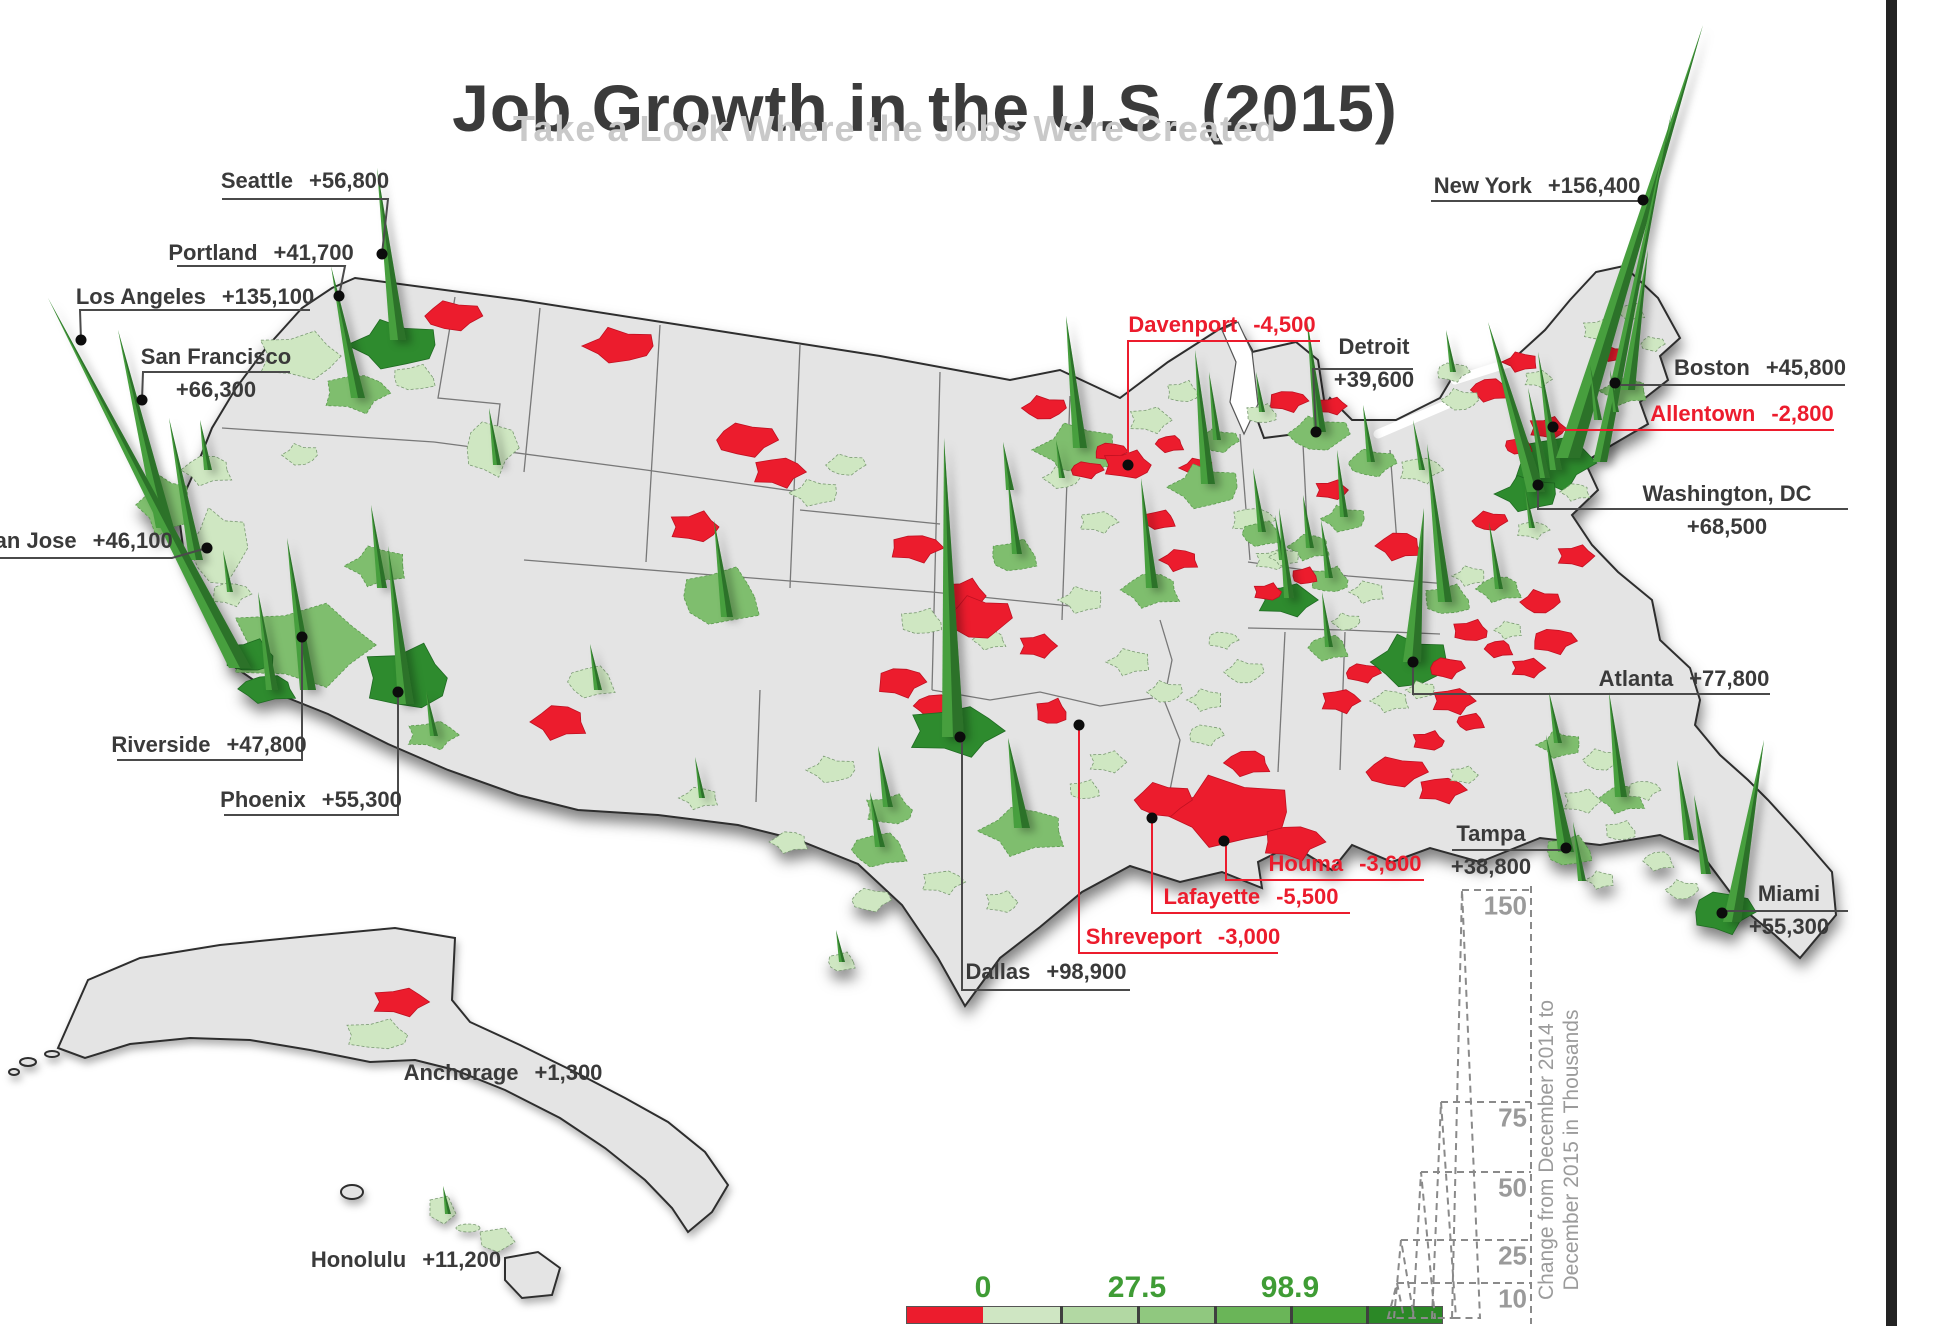 The image size is (1942, 1326). Describe the element at coordinates (361, 799) in the screenshot. I see `city-value: +55,300` at that location.